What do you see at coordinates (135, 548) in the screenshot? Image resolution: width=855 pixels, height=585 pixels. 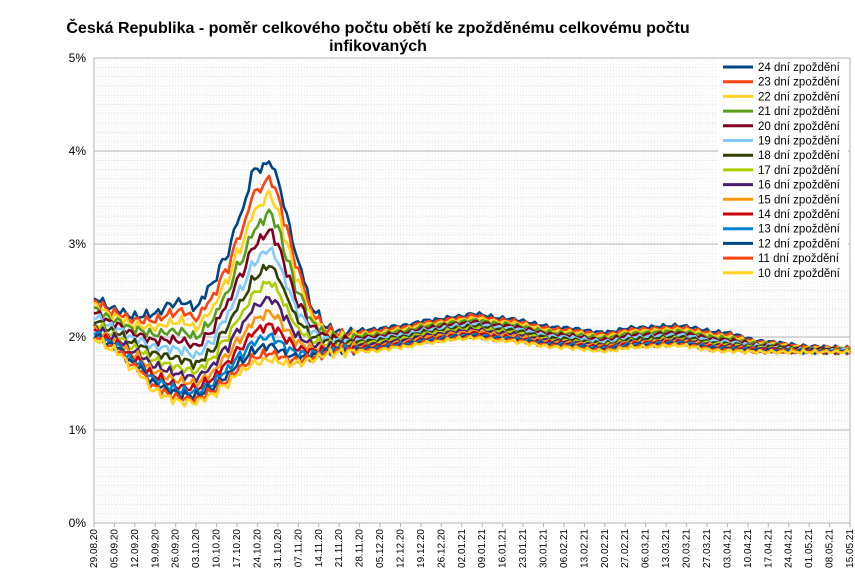 I see `x-tick-label: 12.09.20` at bounding box center [135, 548].